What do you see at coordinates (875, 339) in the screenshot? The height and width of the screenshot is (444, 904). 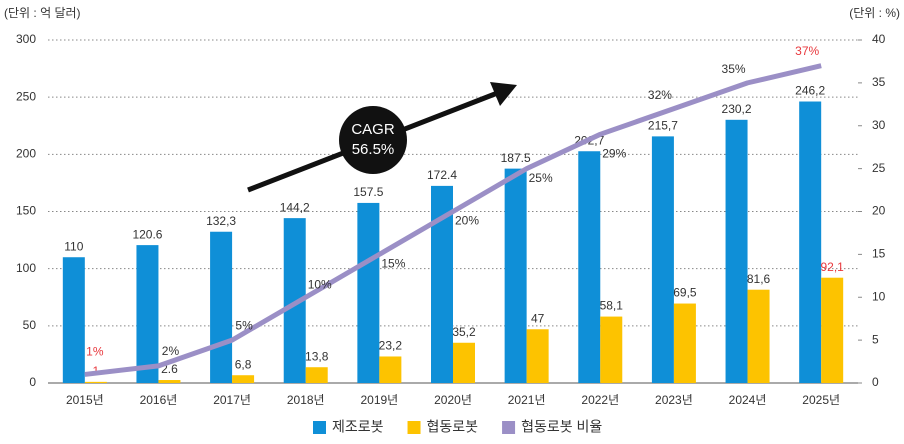 I see `y2-tick-label: 5` at bounding box center [875, 339].